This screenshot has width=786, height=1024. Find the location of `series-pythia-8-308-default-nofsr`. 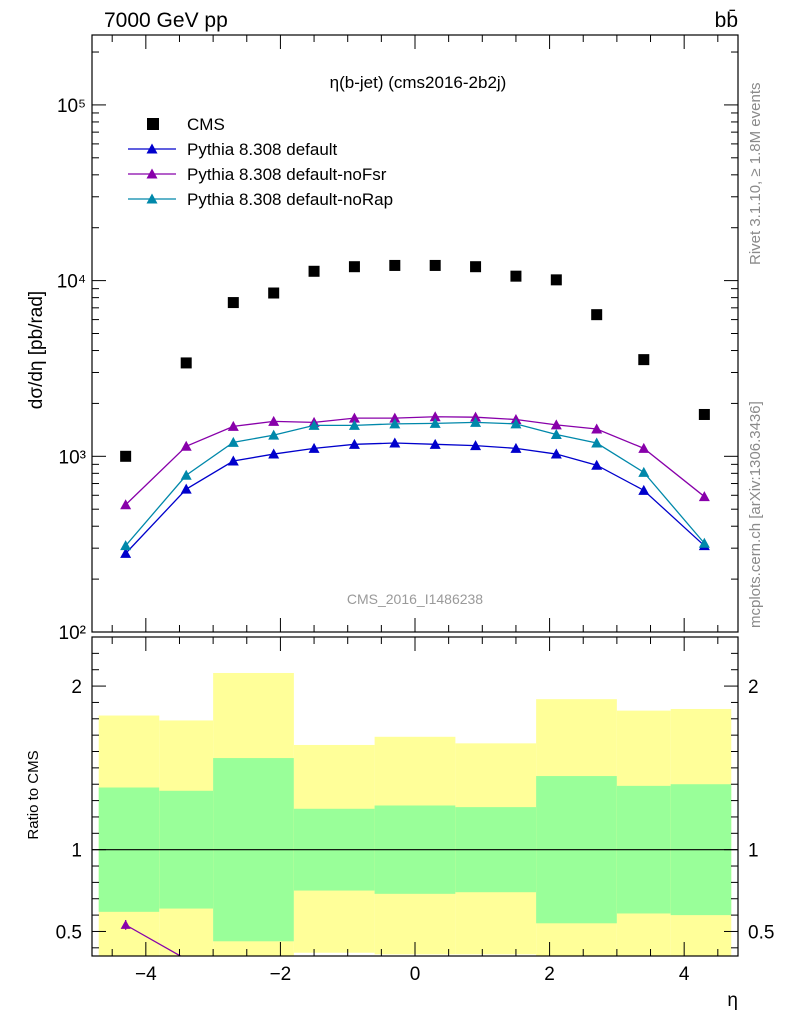

series-pythia-8-308-default-nofsr is located at coordinates (415, 460).